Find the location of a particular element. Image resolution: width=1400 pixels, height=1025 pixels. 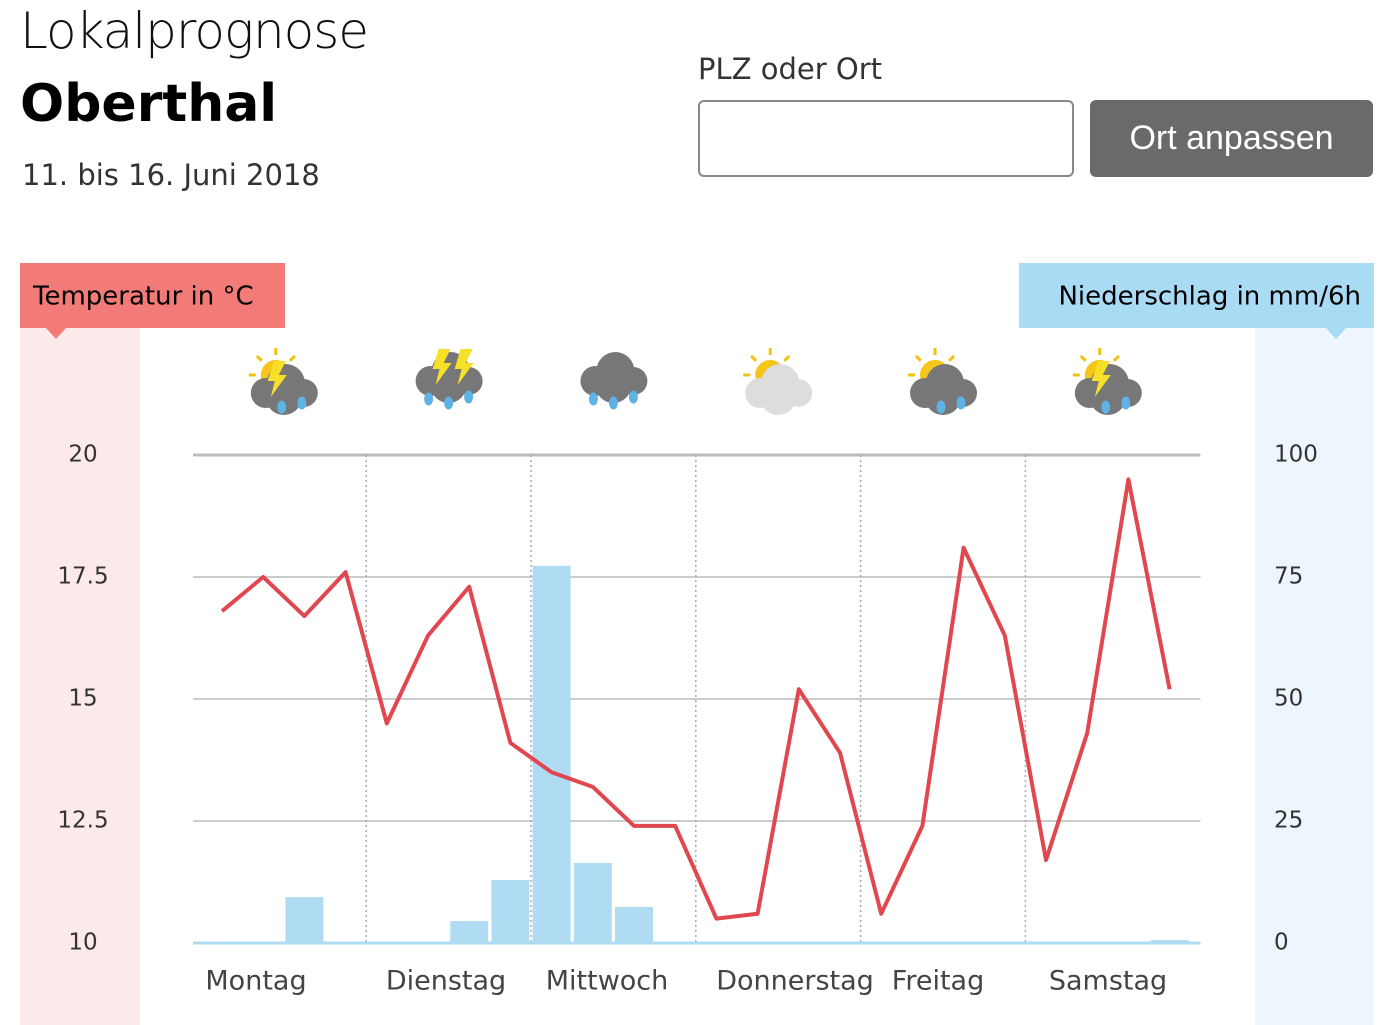

y2-tick-label: 50 is located at coordinates (1288, 699).